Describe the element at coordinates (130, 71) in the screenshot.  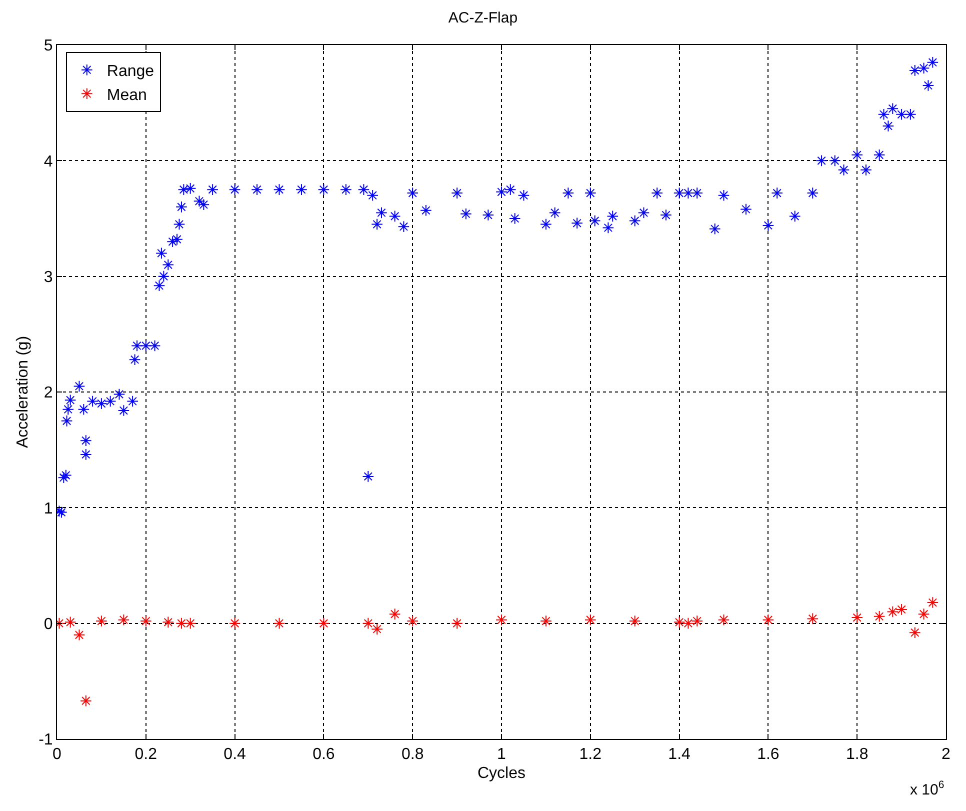
I see `legend-label: Range` at that location.